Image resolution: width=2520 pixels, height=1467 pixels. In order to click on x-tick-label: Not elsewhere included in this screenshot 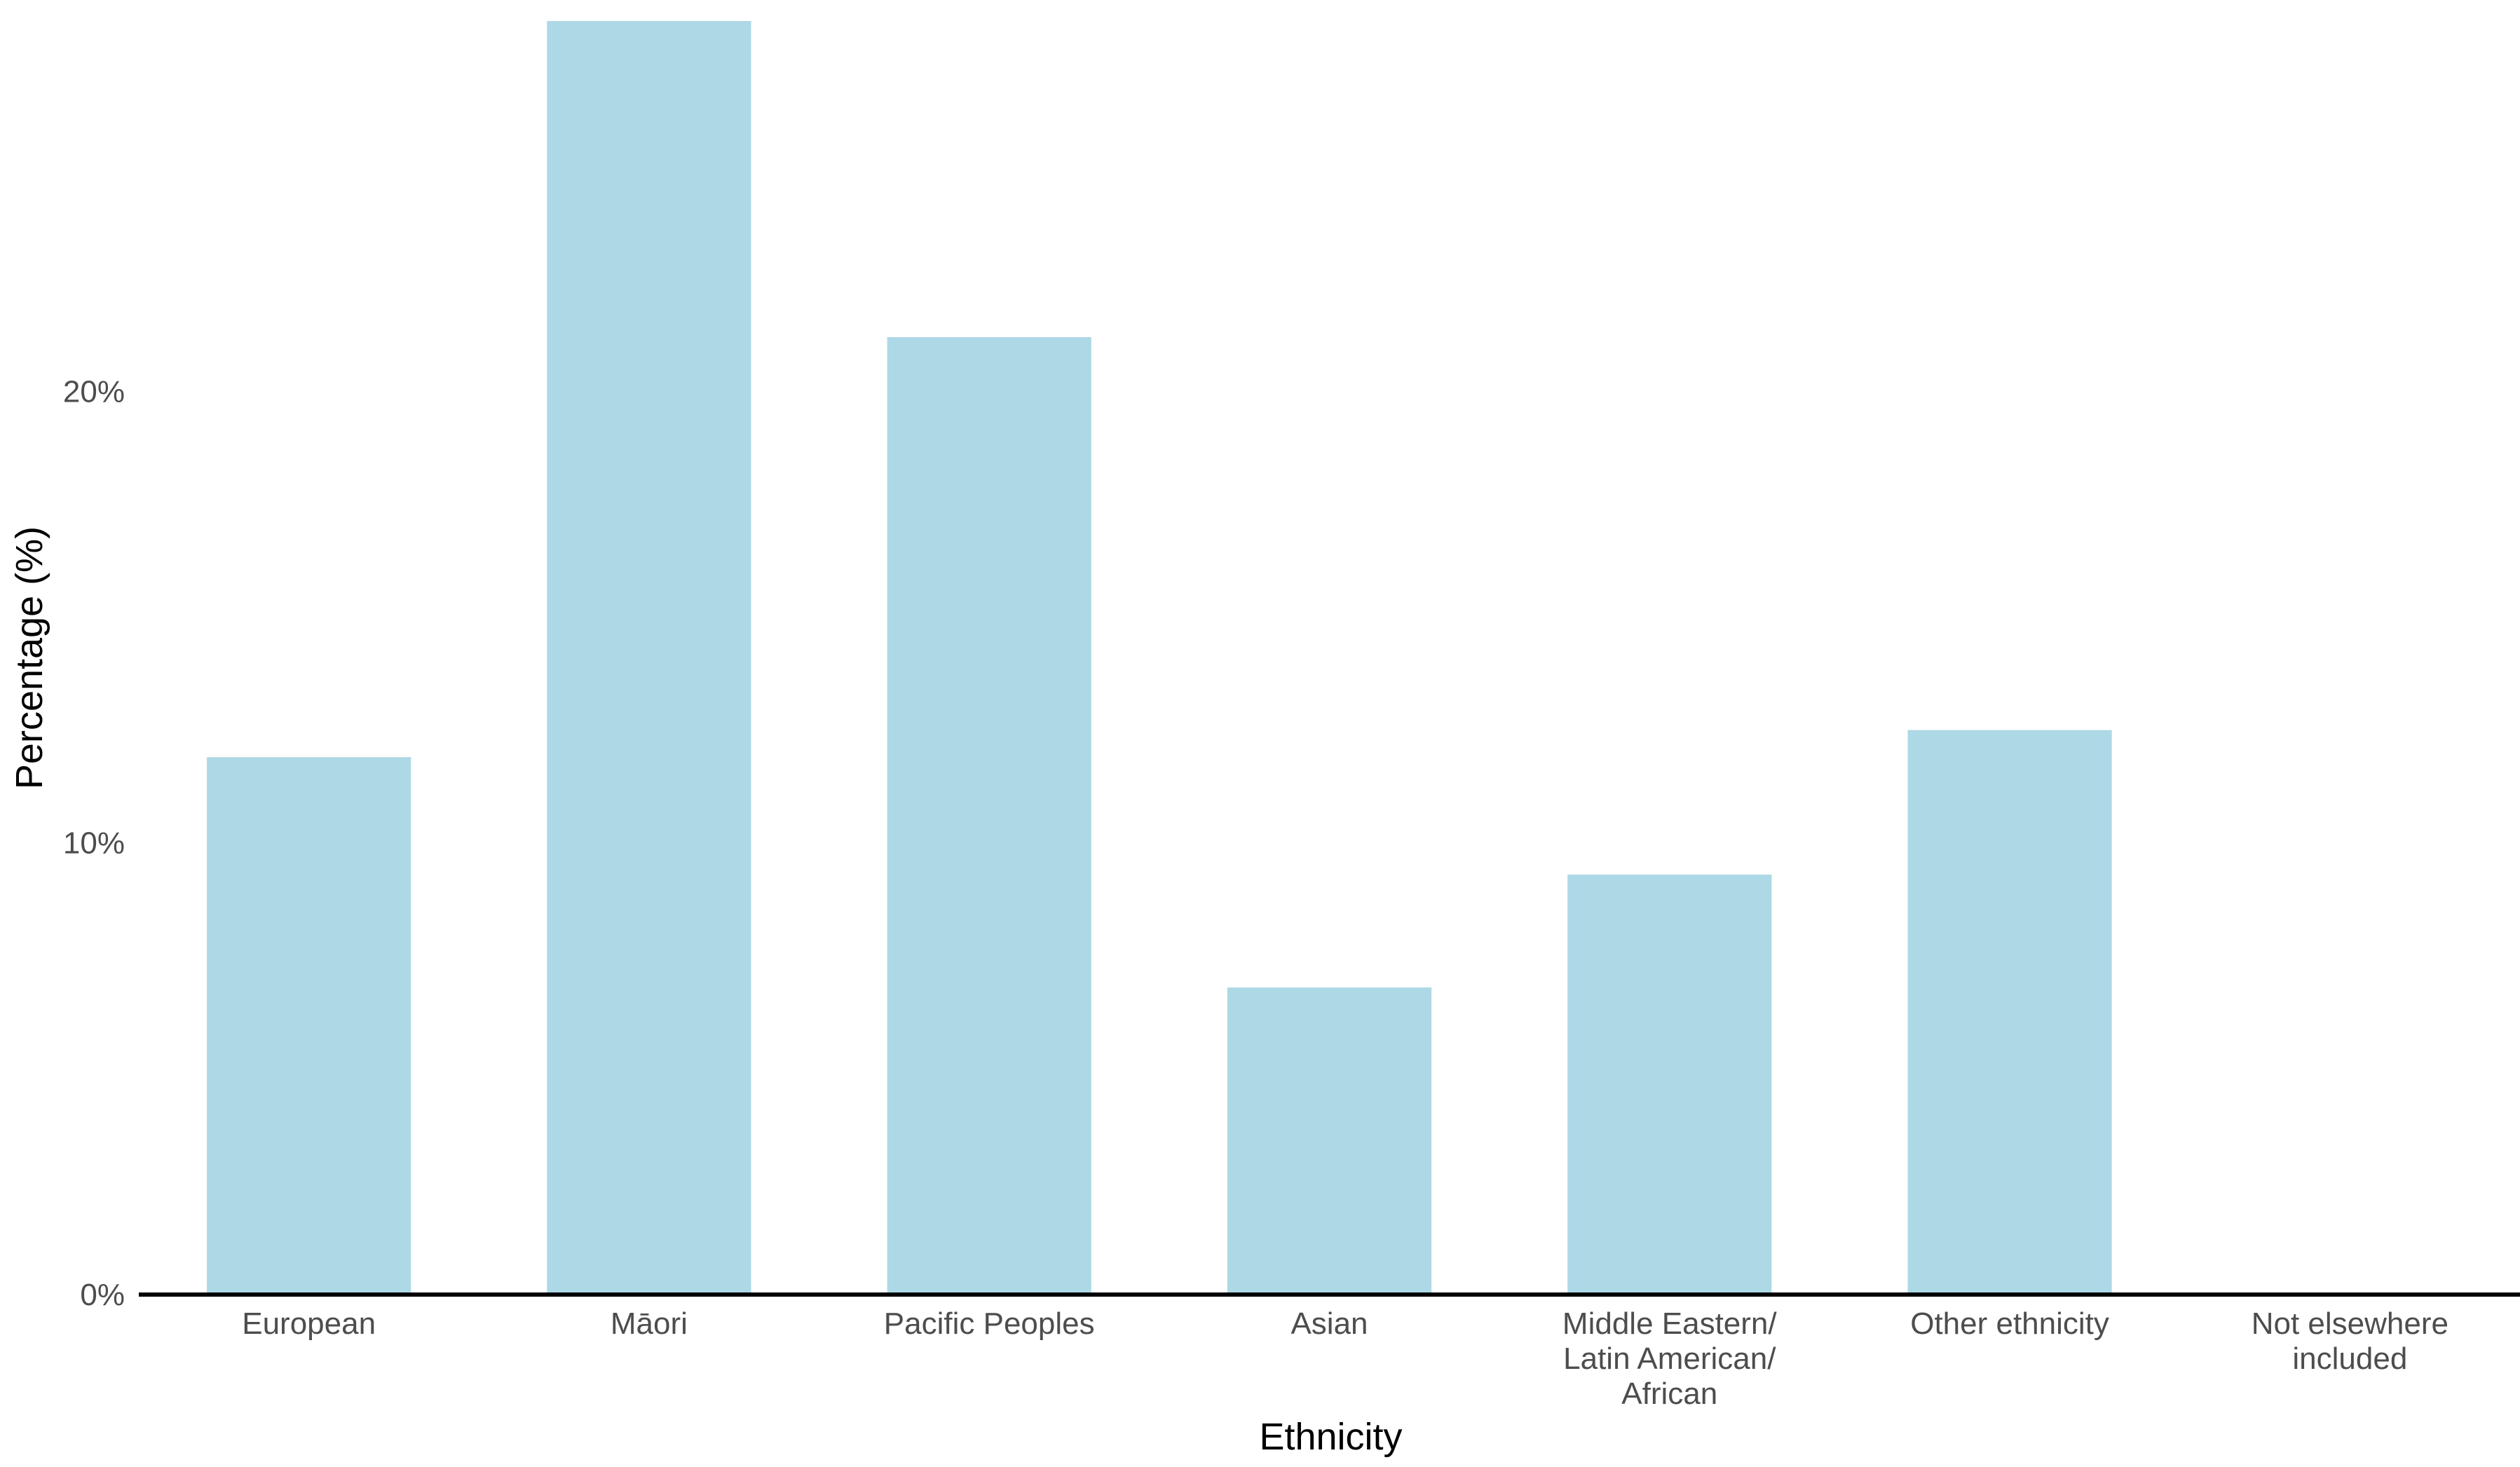, I will do `click(2350, 1341)`.